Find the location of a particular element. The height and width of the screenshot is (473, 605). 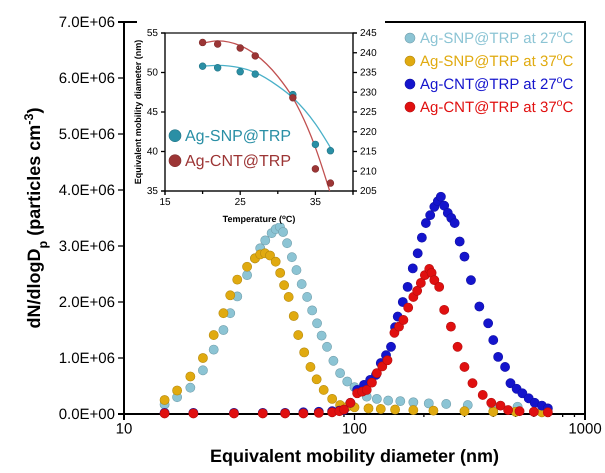

x-tick-label: 1000 is located at coordinates (585, 429).